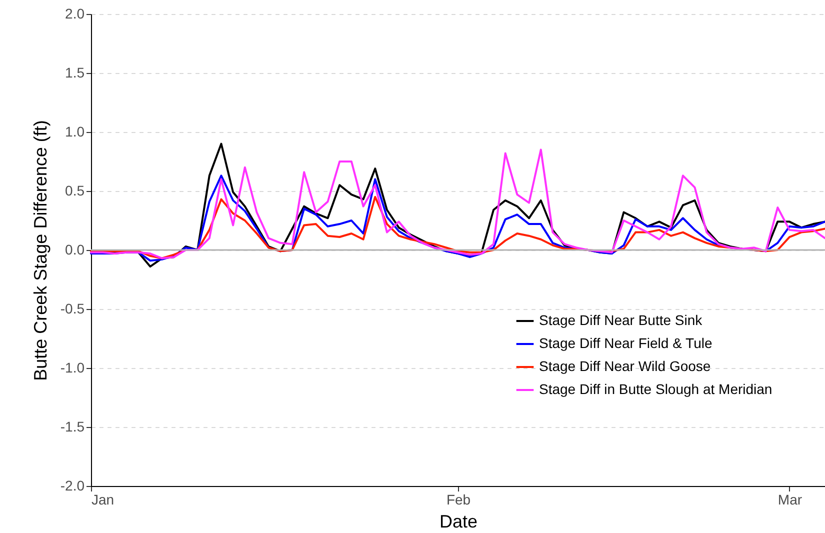 This screenshot has height=533, width=825. What do you see at coordinates (625, 343) in the screenshot?
I see `legend-label: Stage Diff Near Field & Tule` at bounding box center [625, 343].